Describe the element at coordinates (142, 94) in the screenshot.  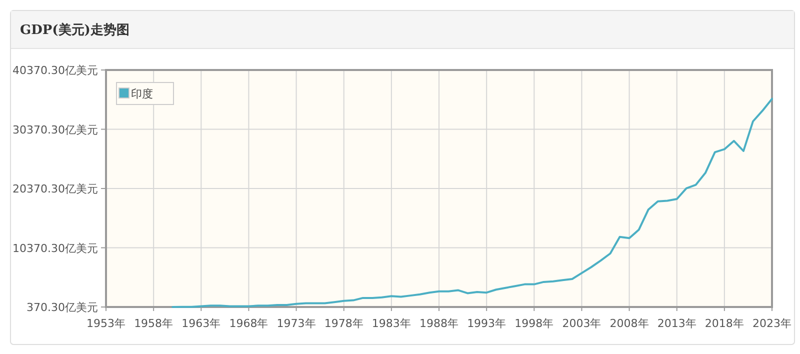
I see `legend-label: 印度` at that location.